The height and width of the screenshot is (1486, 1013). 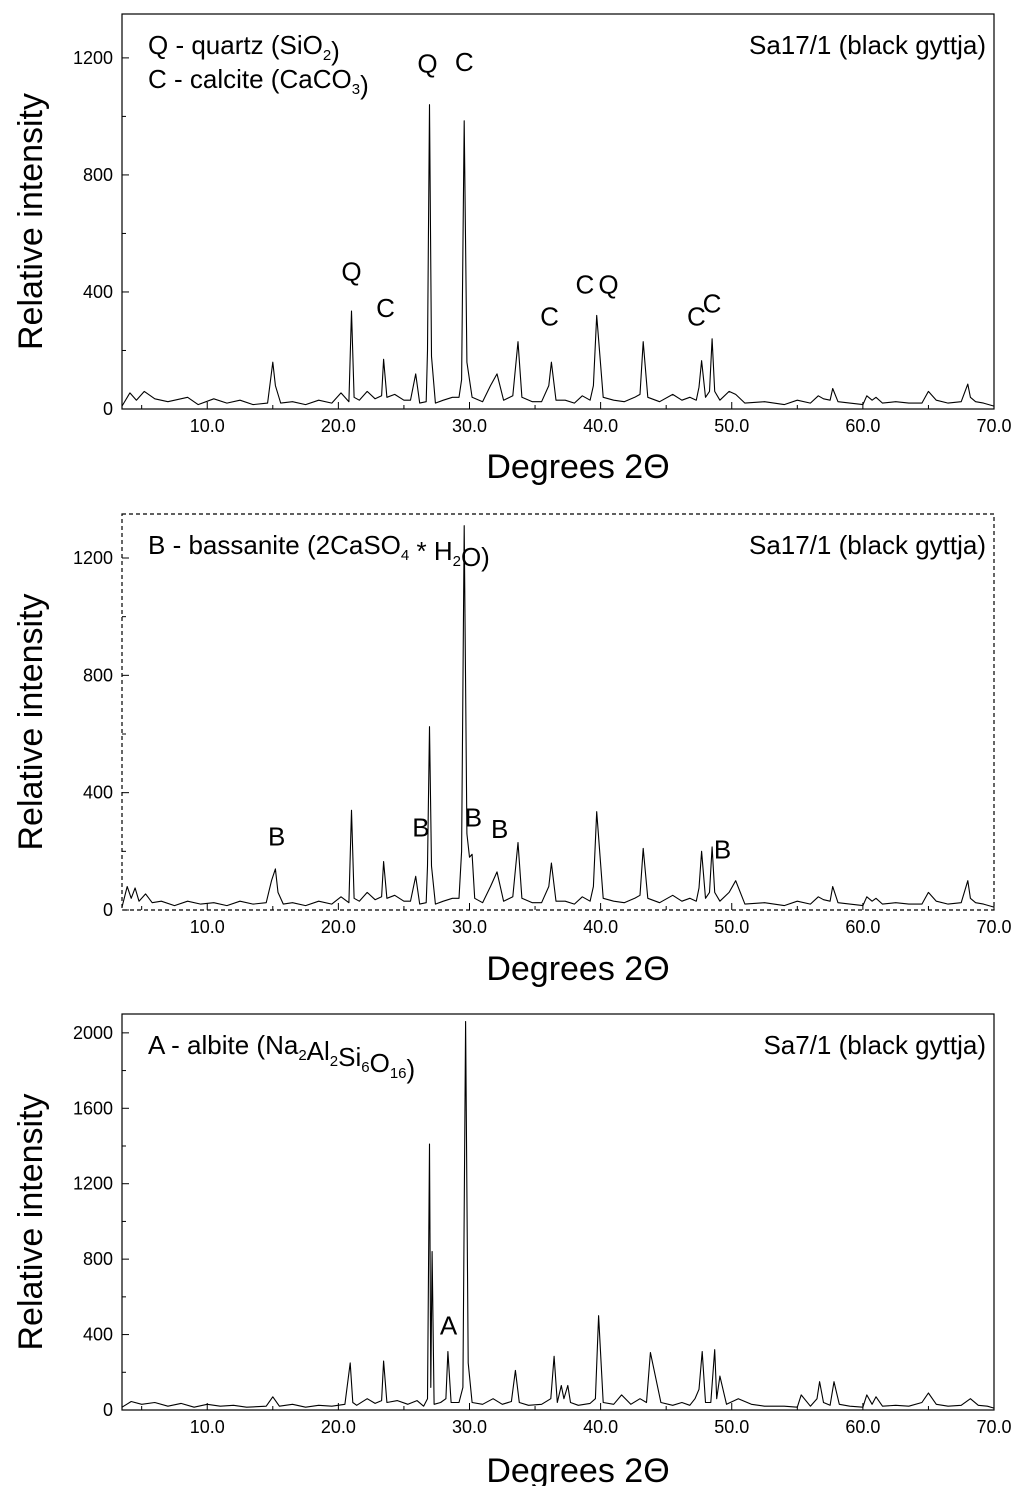 What do you see at coordinates (223, 79) in the screenshot?
I see `legend-mineral: - calcite (` at bounding box center [223, 79].